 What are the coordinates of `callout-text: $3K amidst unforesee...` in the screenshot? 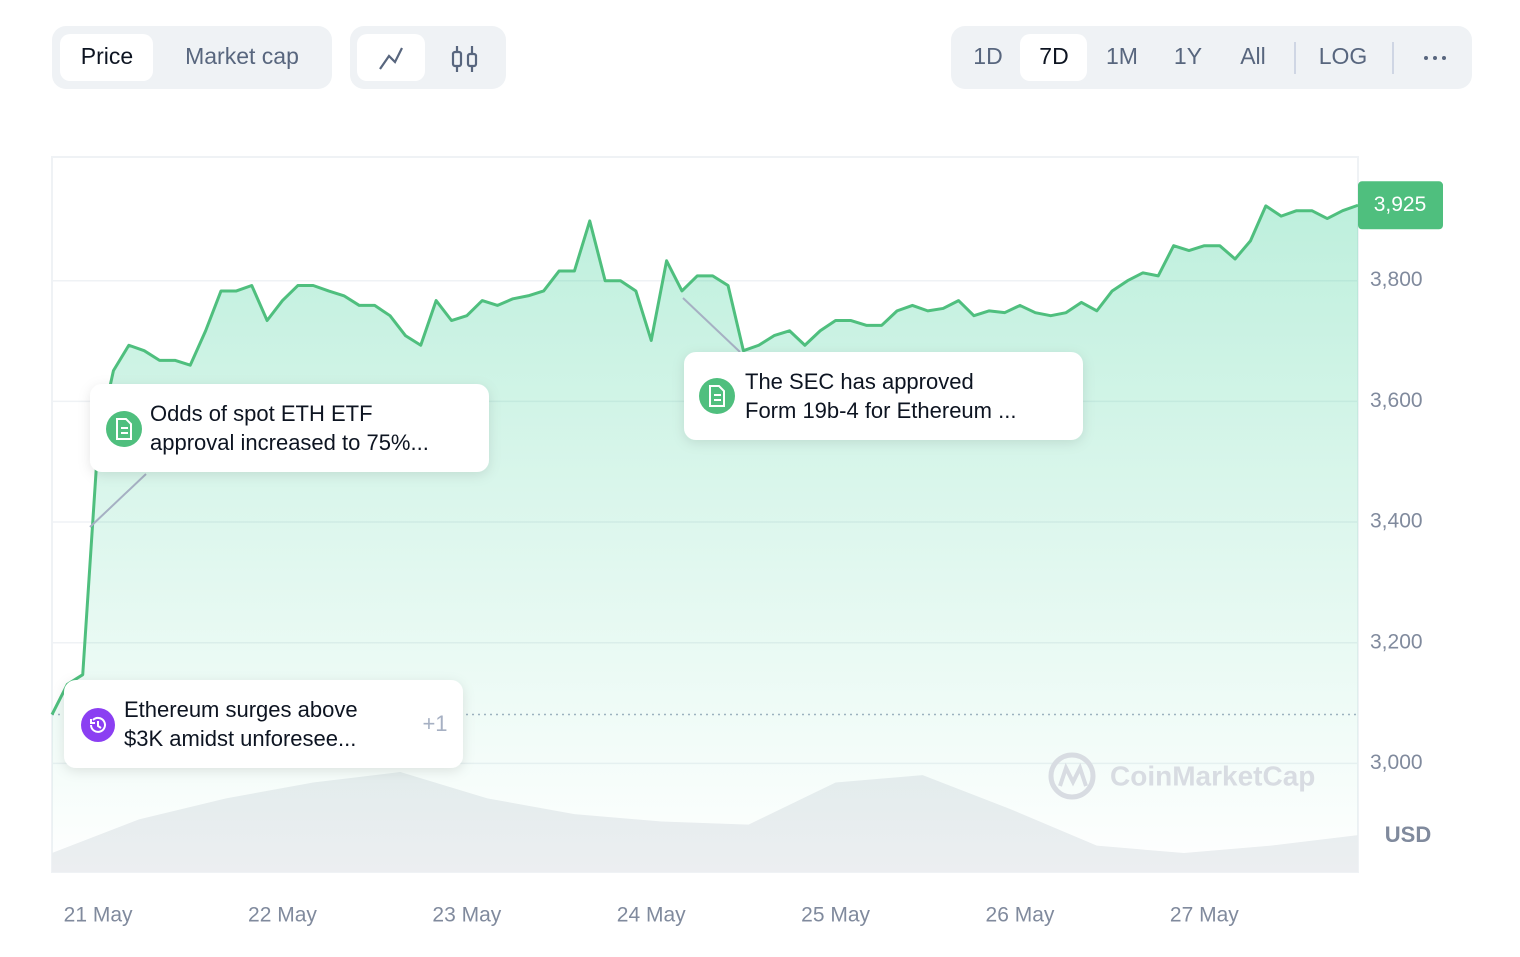 It's located at (240, 738).